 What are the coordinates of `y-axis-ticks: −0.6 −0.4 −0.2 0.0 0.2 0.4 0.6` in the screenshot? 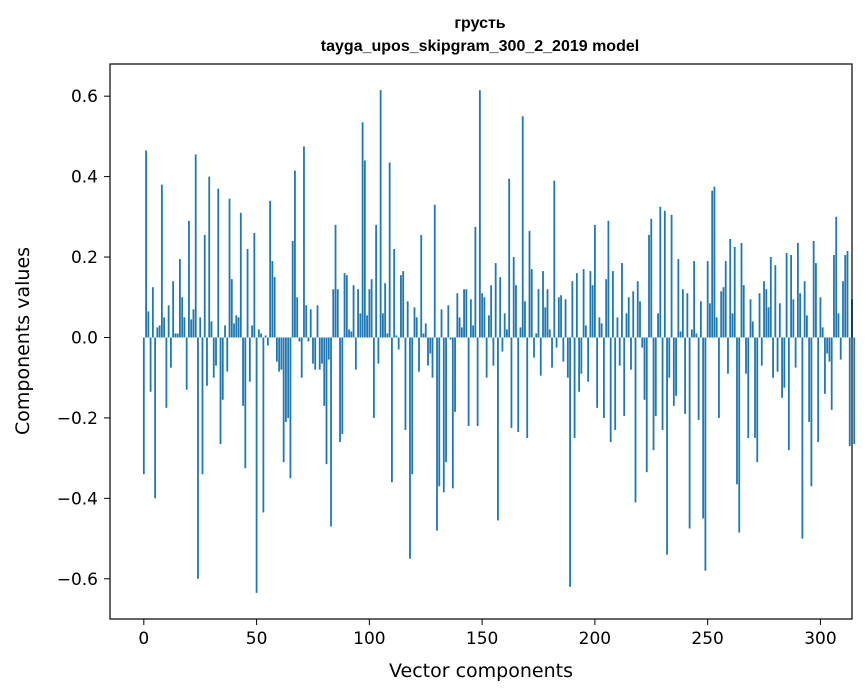 It's located at (83, 338).